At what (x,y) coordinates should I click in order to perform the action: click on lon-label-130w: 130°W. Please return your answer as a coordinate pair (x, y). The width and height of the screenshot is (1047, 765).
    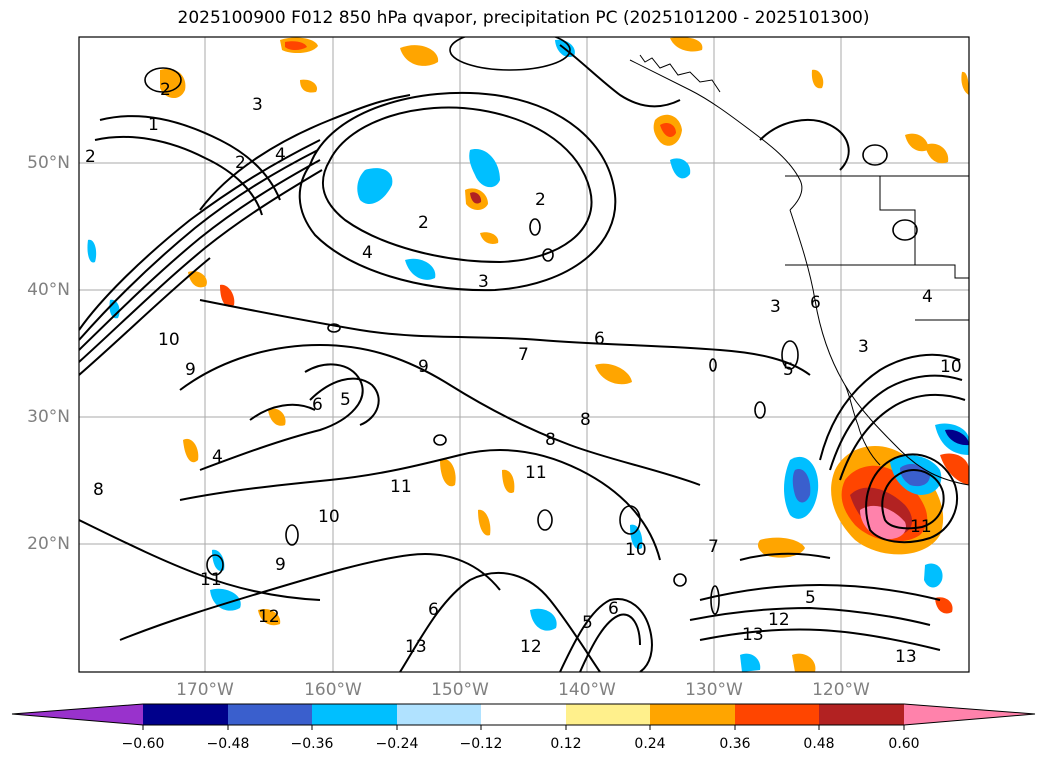
    Looking at the image, I should click on (714, 690).